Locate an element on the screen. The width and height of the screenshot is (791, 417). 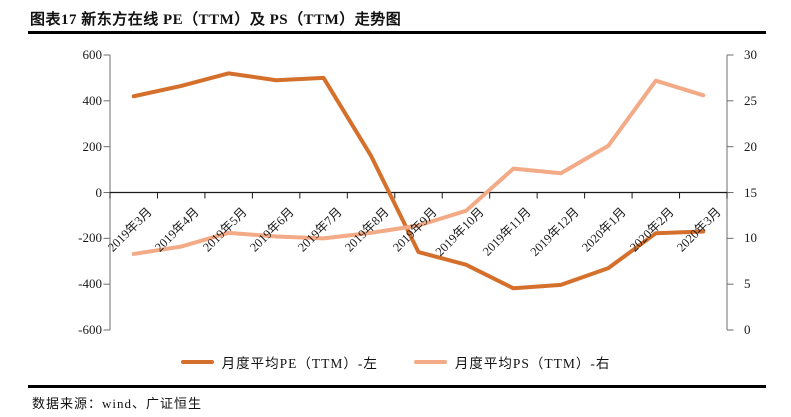
top-rule is located at coordinates (397, 32).